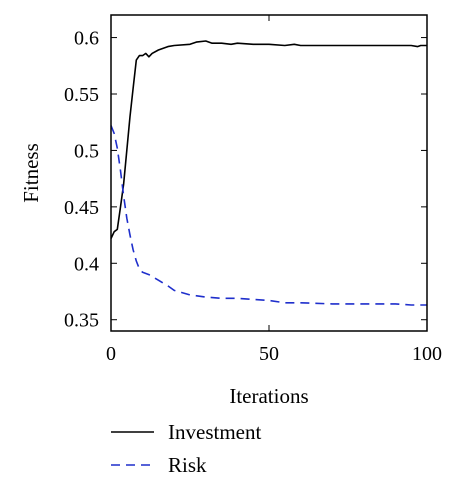 The width and height of the screenshot is (459, 500). I want to click on legend: Investment Risk, so click(186, 448).